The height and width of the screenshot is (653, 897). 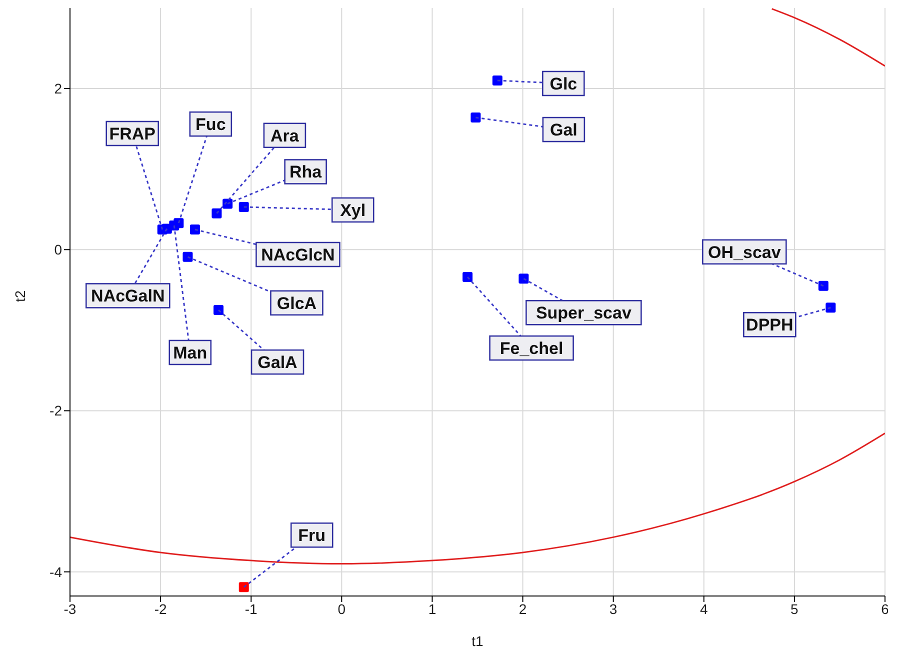 What do you see at coordinates (298, 255) in the screenshot?
I see `annotation: NAcGlcN` at bounding box center [298, 255].